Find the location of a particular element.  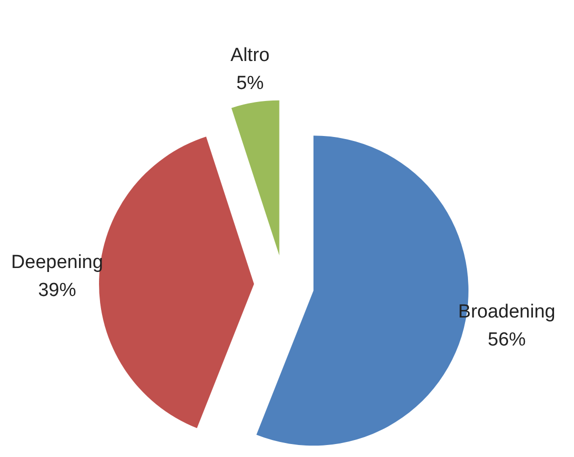

data-label: 39% is located at coordinates (57, 290).